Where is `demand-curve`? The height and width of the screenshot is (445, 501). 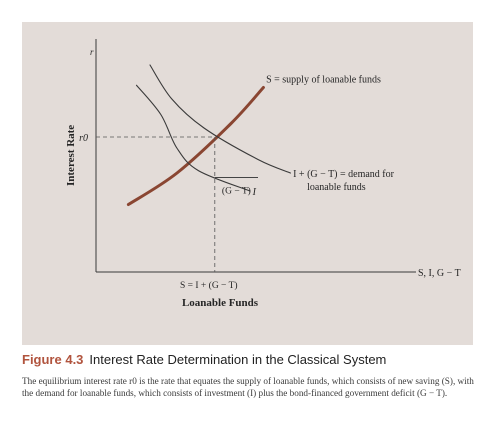
demand-curve is located at coordinates (220, 119).